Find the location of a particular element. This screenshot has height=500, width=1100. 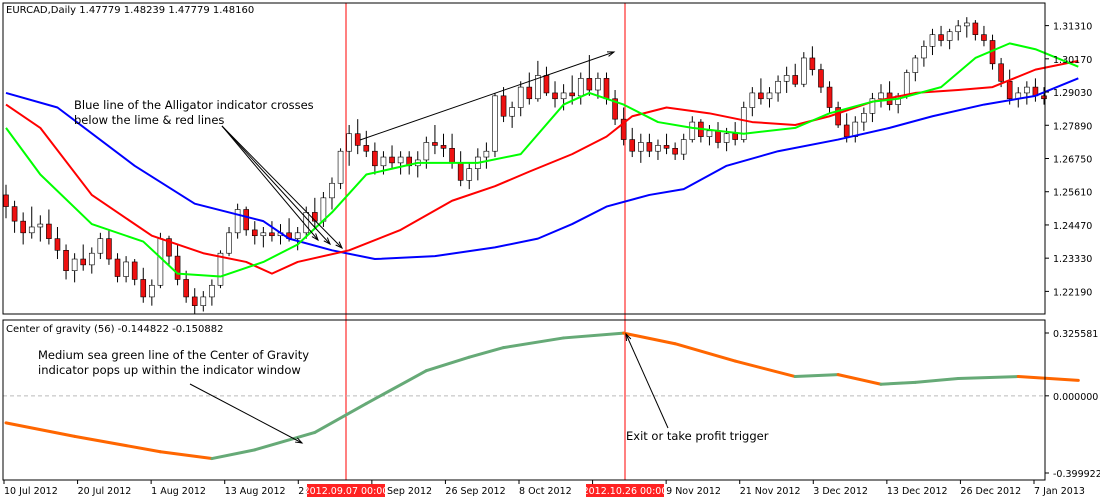

x-tick-label: 9 Nov 2012 is located at coordinates (693, 491).